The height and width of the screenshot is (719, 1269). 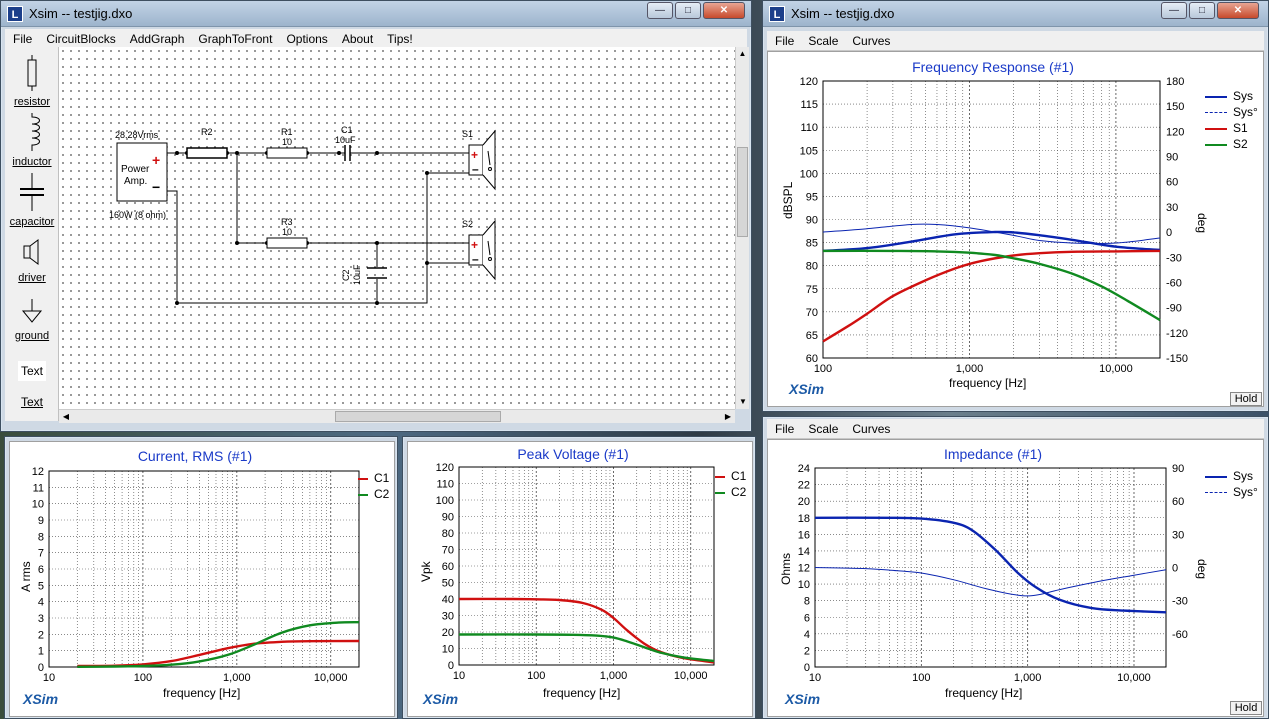 I want to click on resistor-r1, so click(x=287, y=153).